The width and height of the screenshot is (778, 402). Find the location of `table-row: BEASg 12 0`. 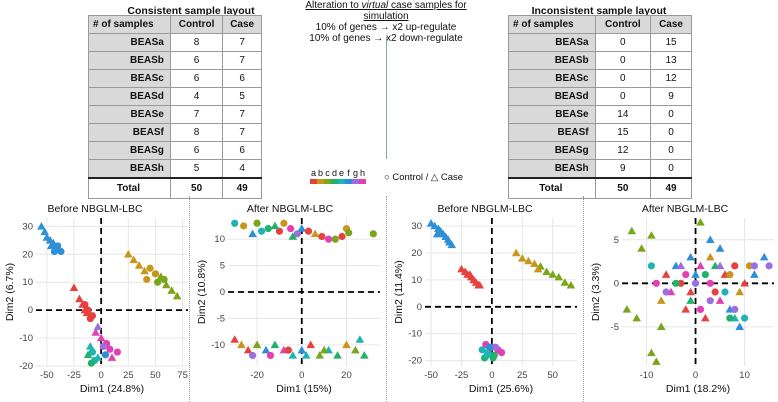

table-row: BEASg 12 0 is located at coordinates (600, 150).